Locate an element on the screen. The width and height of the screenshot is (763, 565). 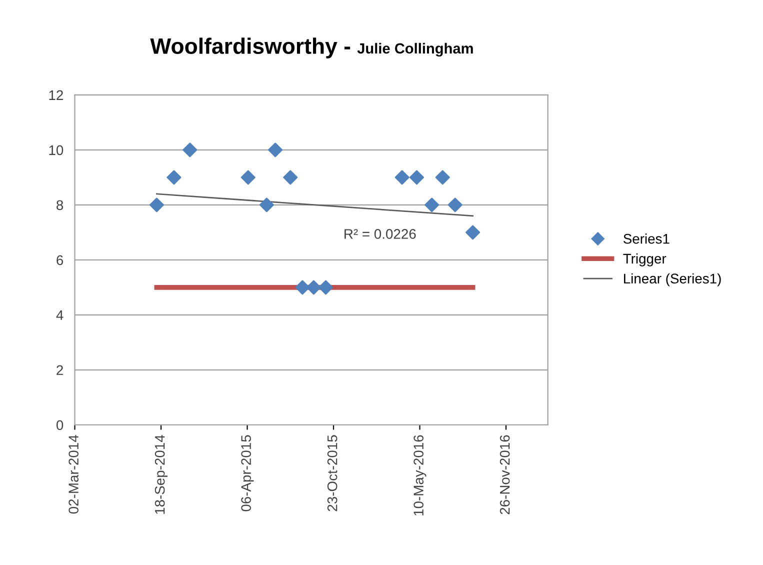
legend-label: Linear (Series1) is located at coordinates (672, 279).